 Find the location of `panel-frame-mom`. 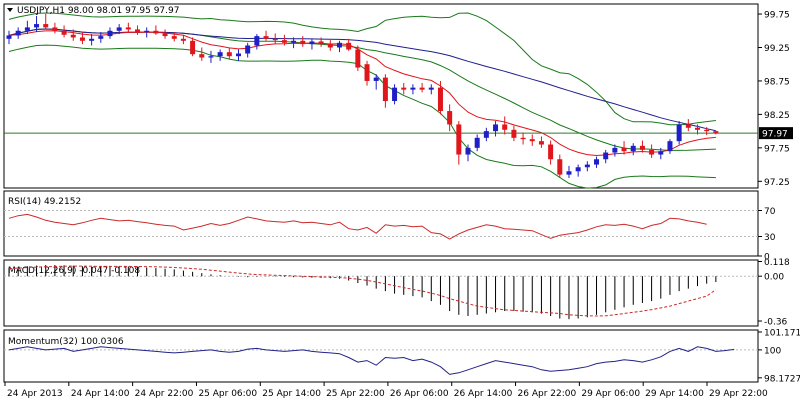

panel-frame-mom is located at coordinates (381, 356).